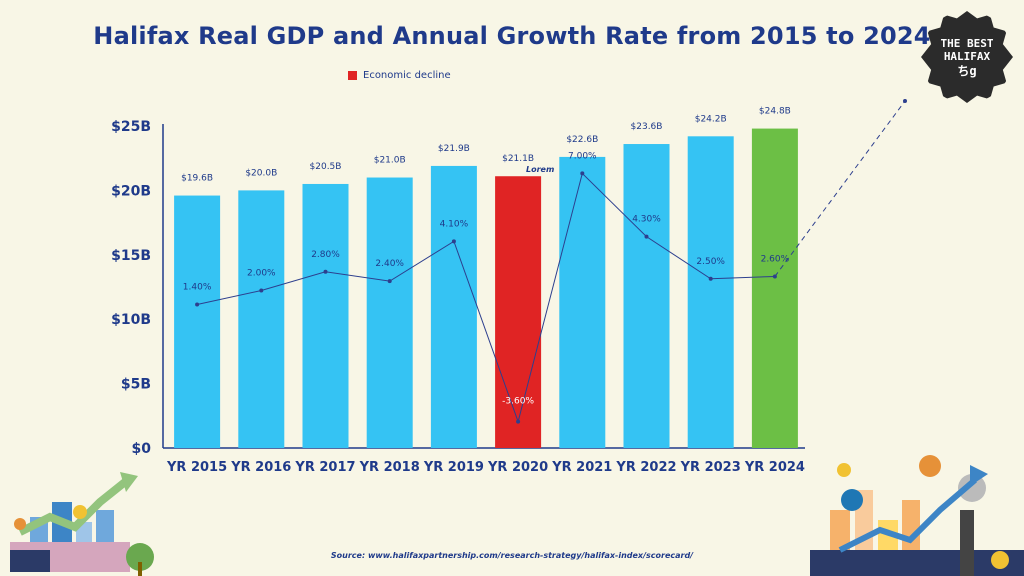  What do you see at coordinates (197, 288) in the screenshot?
I see `growth-rate-label: 1.40%` at bounding box center [197, 288].